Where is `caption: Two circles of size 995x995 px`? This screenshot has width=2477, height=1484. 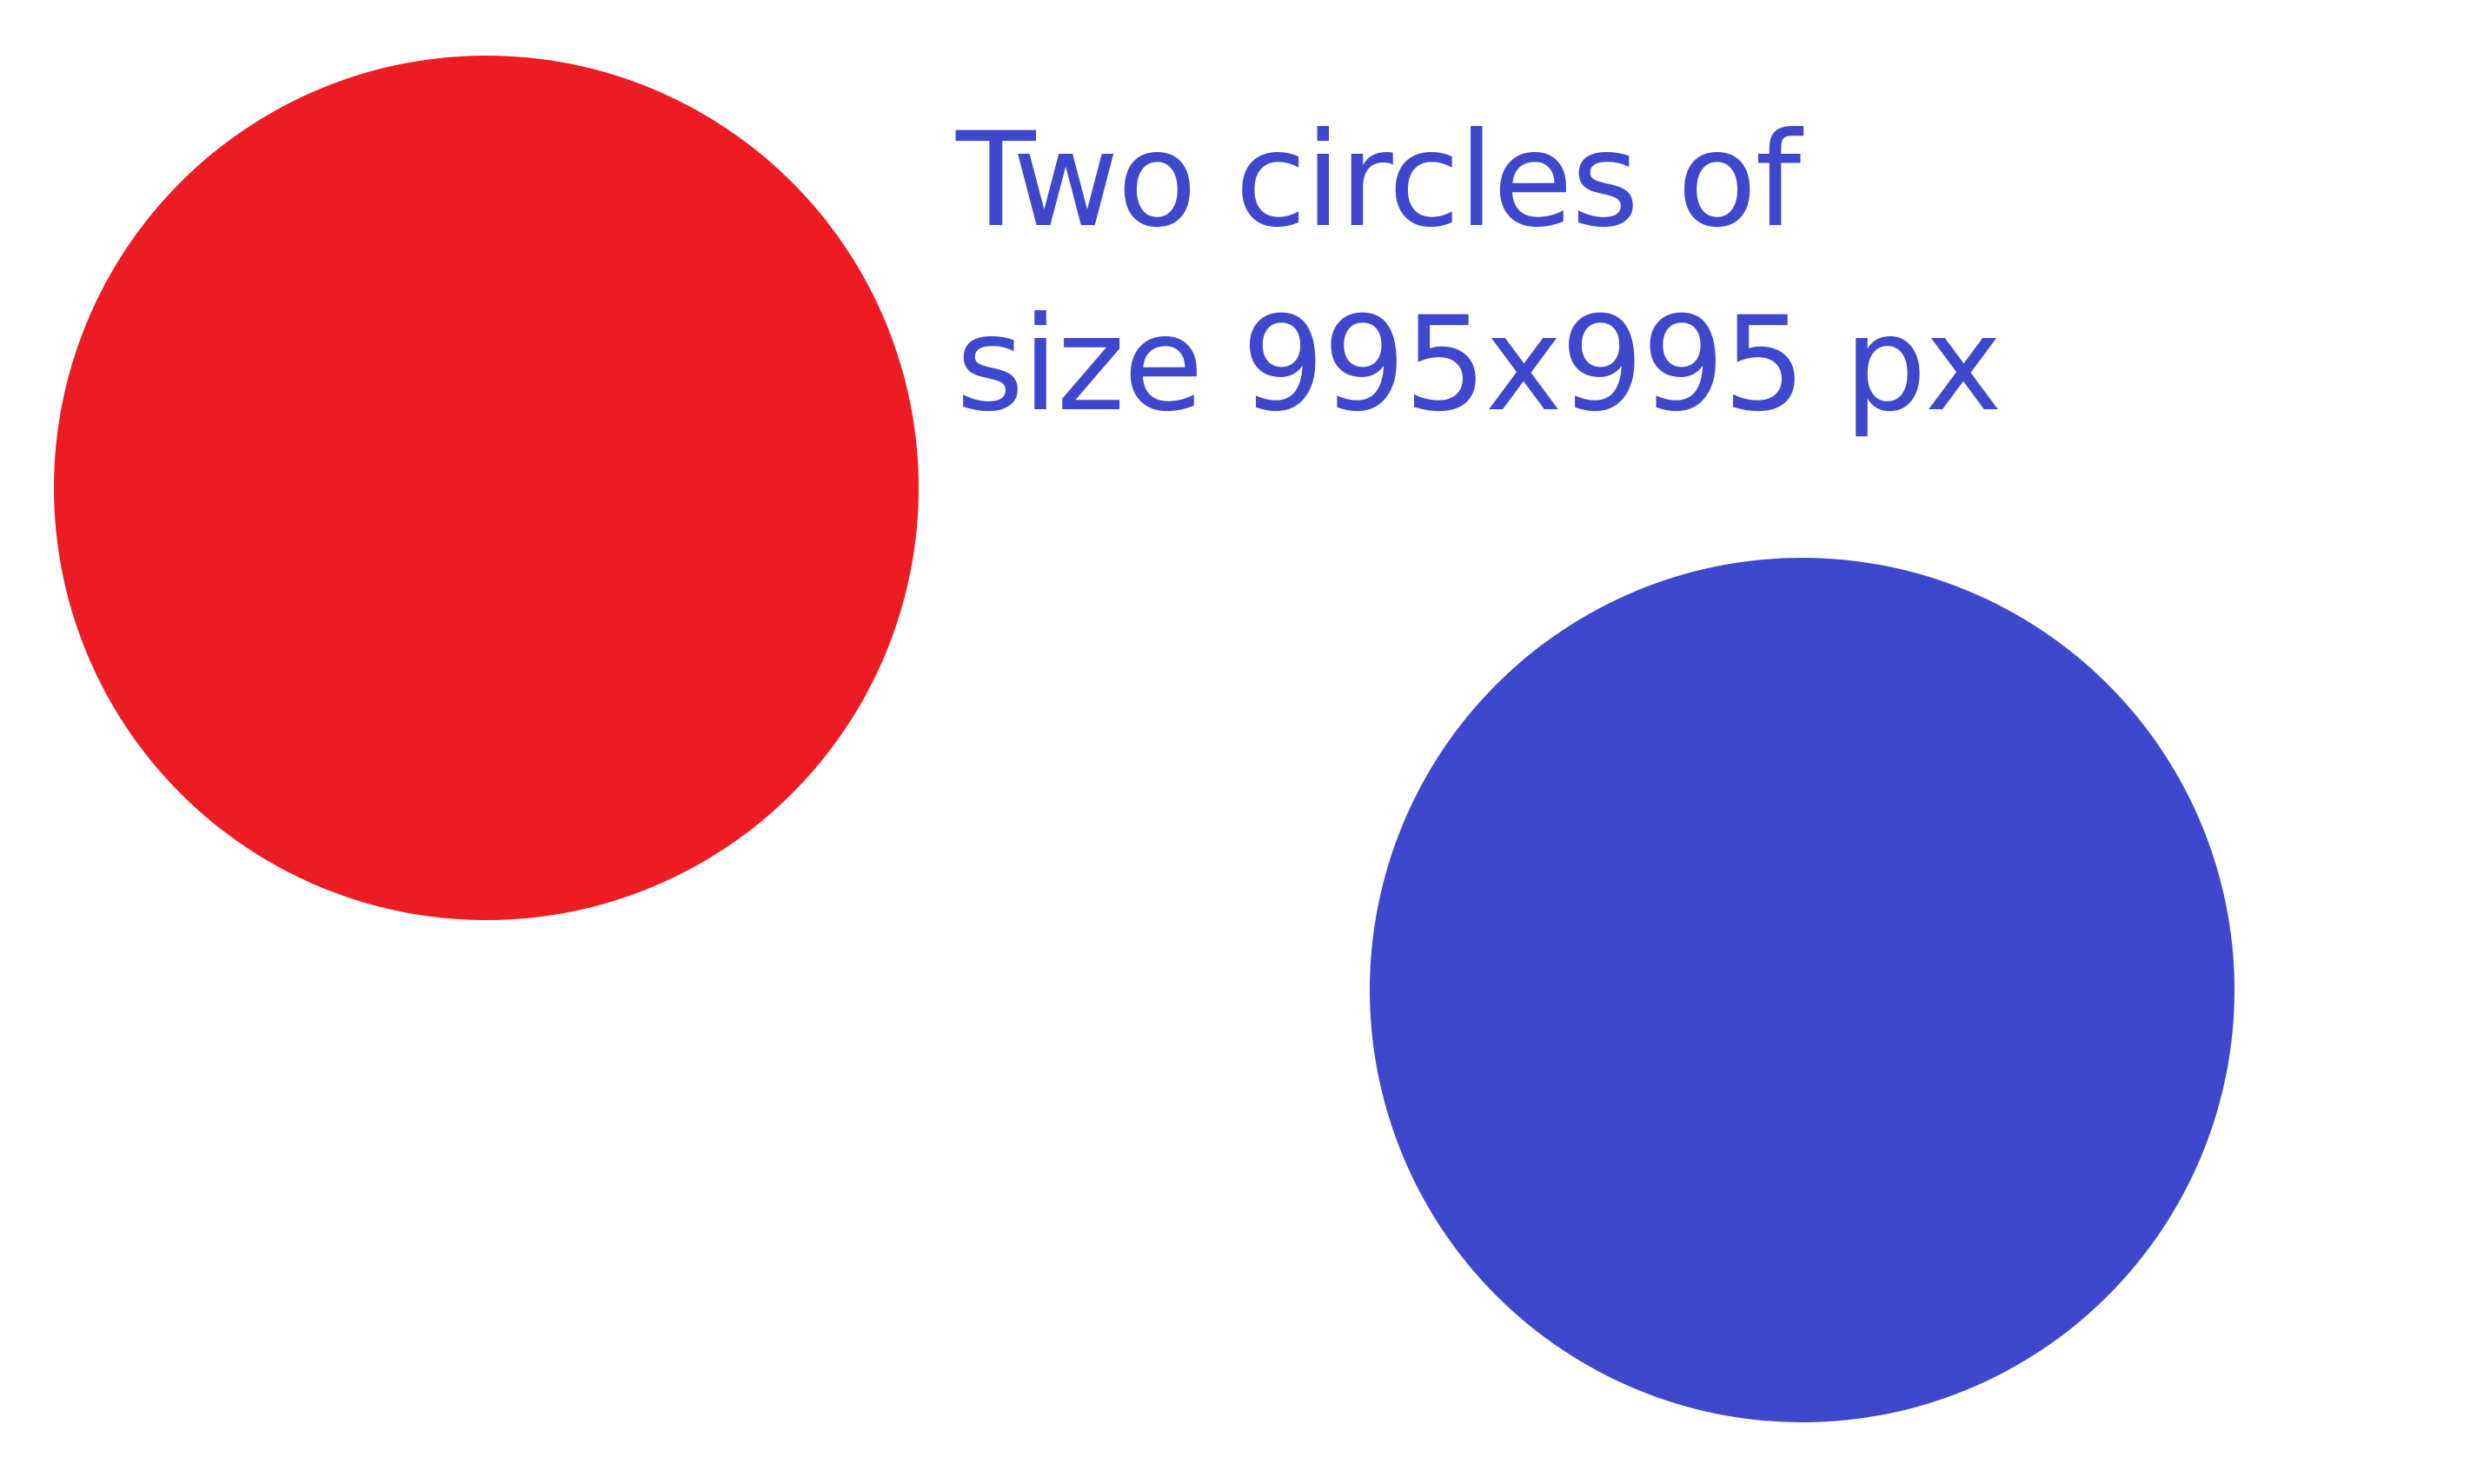
caption: Two circles of size 995x995 px is located at coordinates (1479, 273).